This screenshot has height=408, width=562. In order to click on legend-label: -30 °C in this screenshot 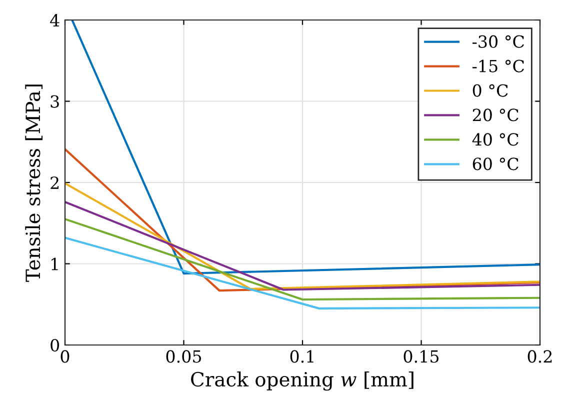, I will do `click(498, 41)`.